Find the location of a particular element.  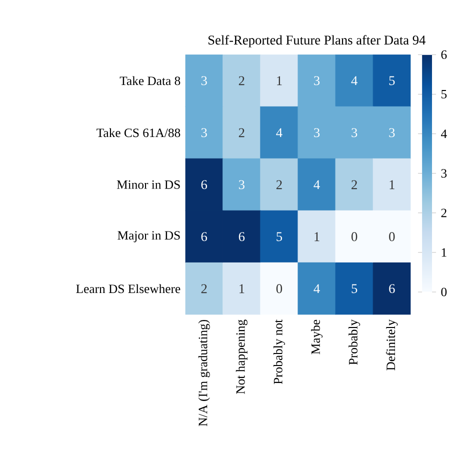

y-tick-label: Minor in DS is located at coordinates (148, 184).